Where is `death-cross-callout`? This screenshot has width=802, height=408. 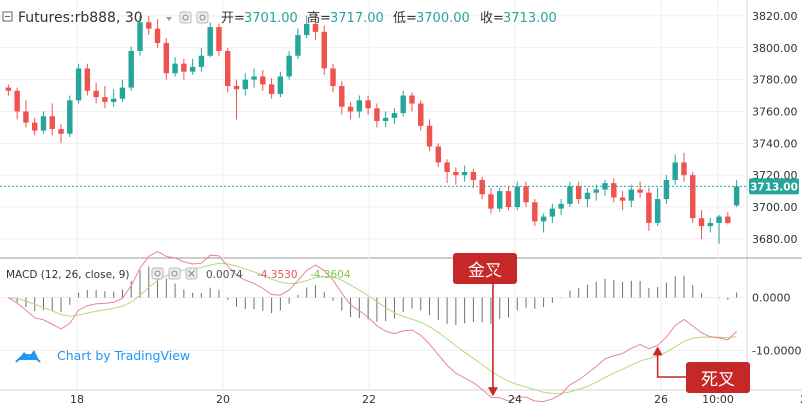 death-cross-callout is located at coordinates (718, 377).